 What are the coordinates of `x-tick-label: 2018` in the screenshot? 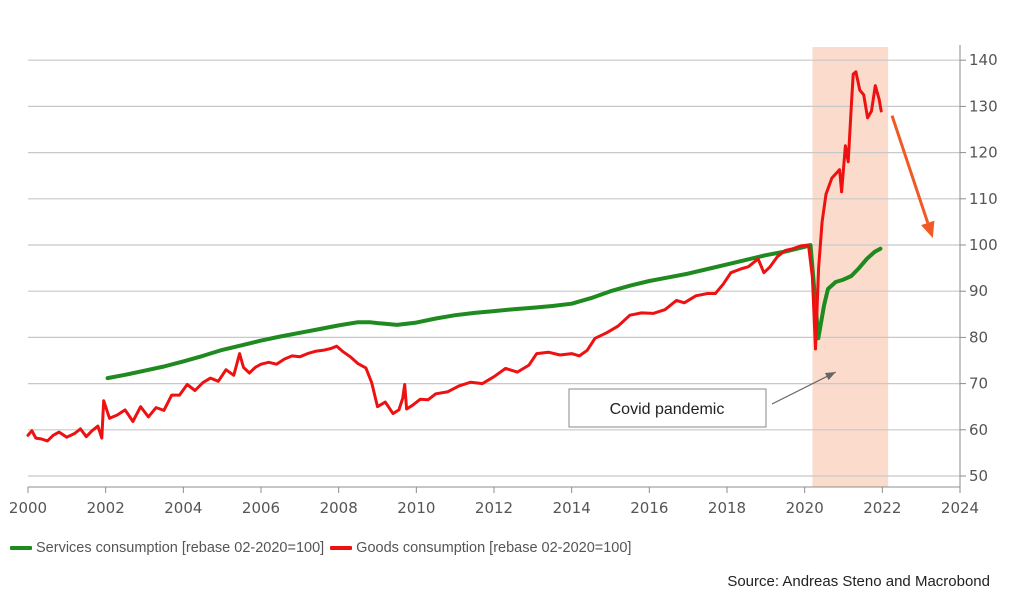 It's located at (727, 508).